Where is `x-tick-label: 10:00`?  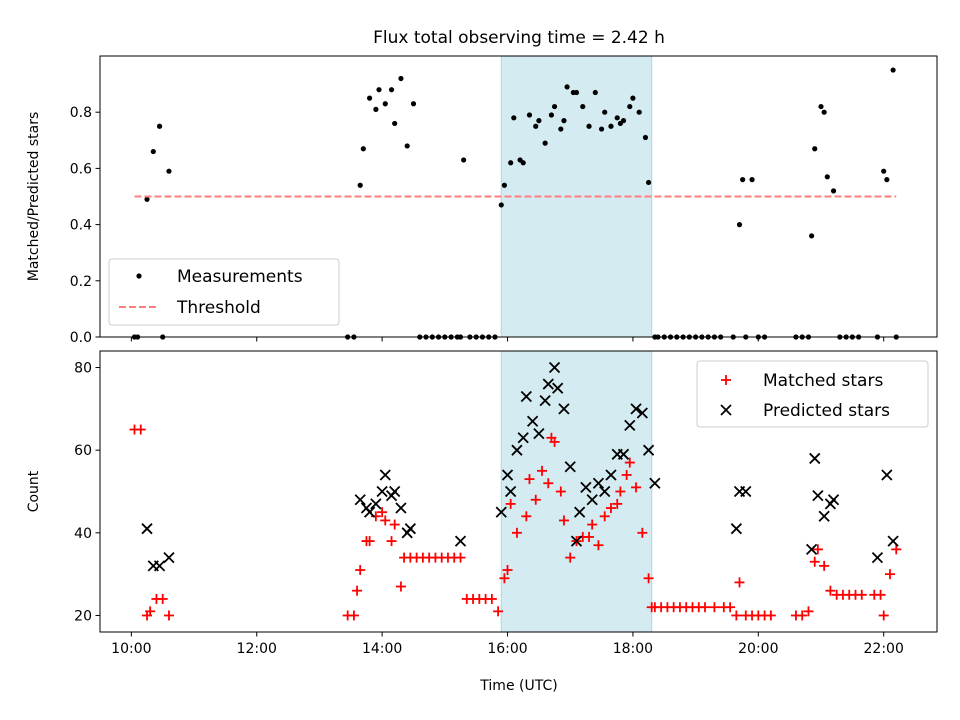 x-tick-label: 10:00 is located at coordinates (131, 649).